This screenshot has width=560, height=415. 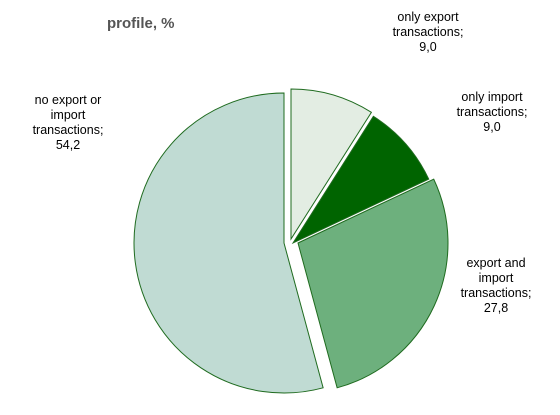 What do you see at coordinates (141, 23) in the screenshot?
I see `chart-title: profile, %` at bounding box center [141, 23].